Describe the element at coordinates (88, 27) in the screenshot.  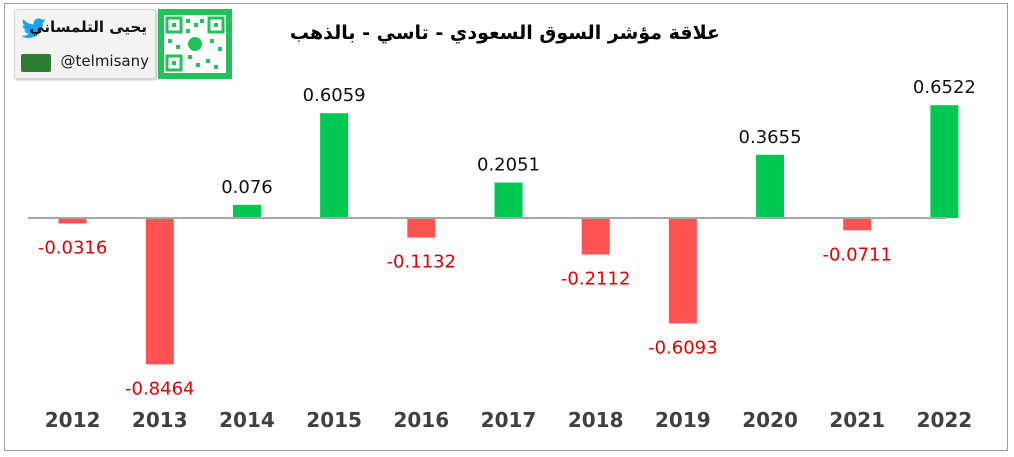
I see `logo-name: يحيى التلمساني` at that location.